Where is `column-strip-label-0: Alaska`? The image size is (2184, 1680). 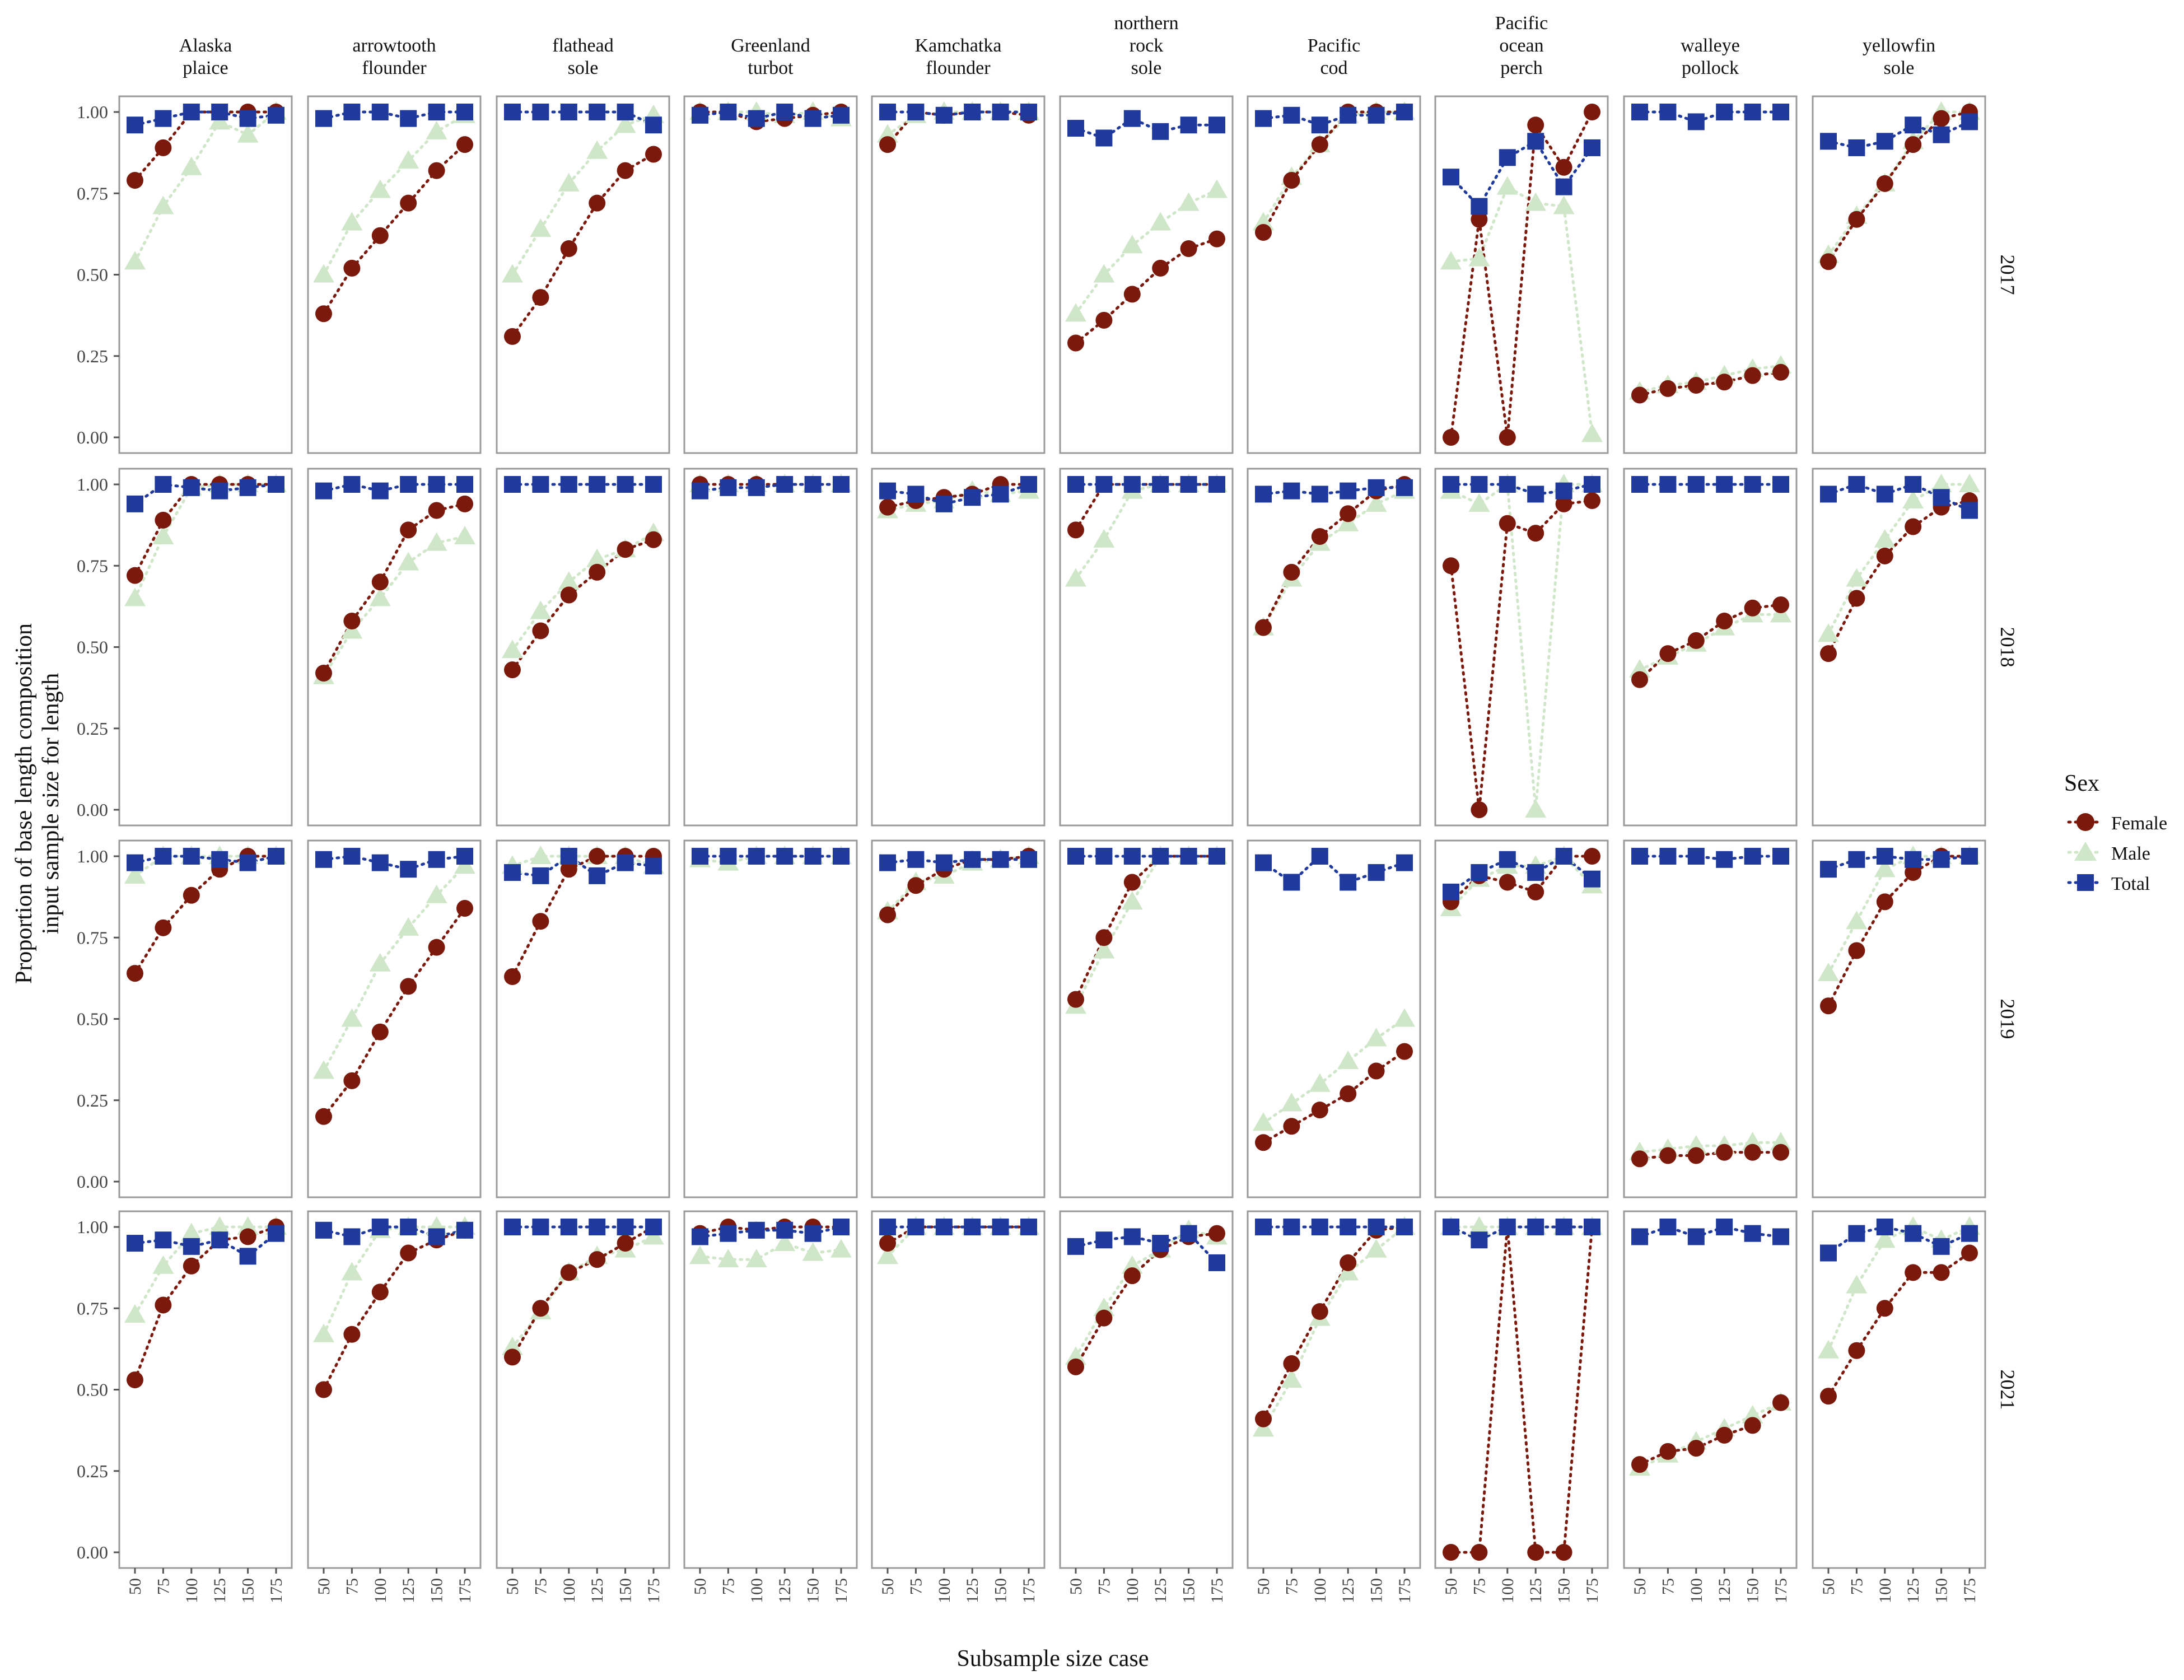 column-strip-label-0: Alaska is located at coordinates (206, 46).